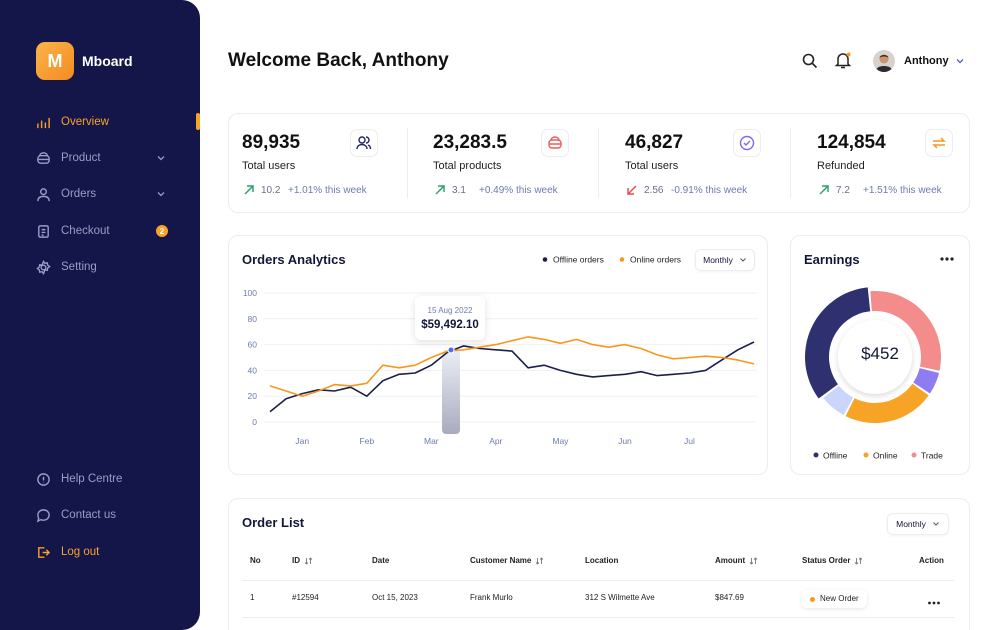 Image resolution: width=1008 pixels, height=630 pixels. Describe the element at coordinates (450, 324) in the screenshot. I see `tooltip-value: $59,492.10` at that location.